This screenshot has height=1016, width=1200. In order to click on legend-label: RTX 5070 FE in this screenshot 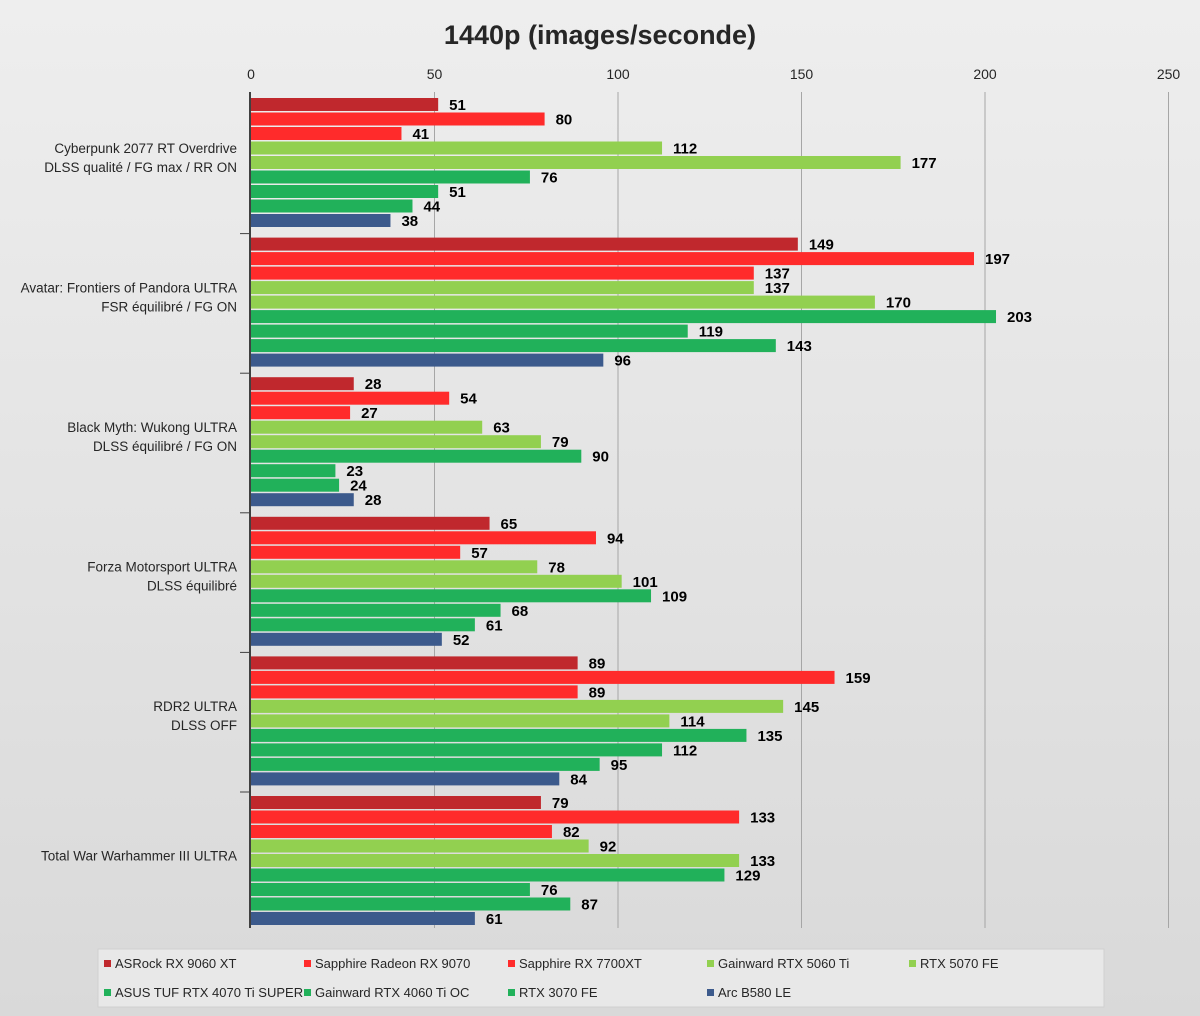, I will do `click(959, 963)`.